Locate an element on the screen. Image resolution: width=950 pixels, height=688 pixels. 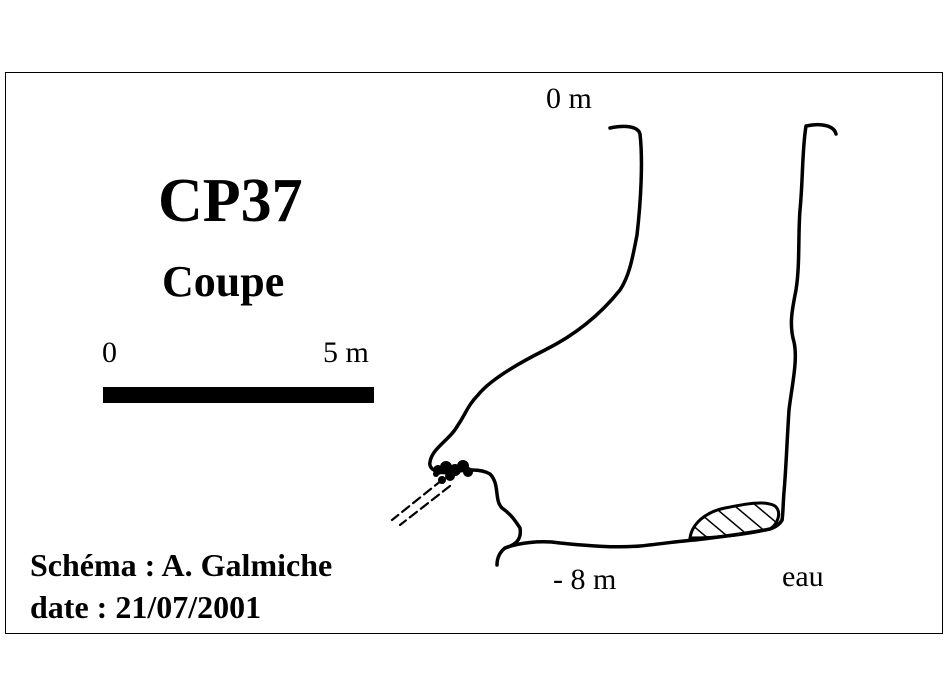
scale-end-label: 5 m is located at coordinates (346, 352).